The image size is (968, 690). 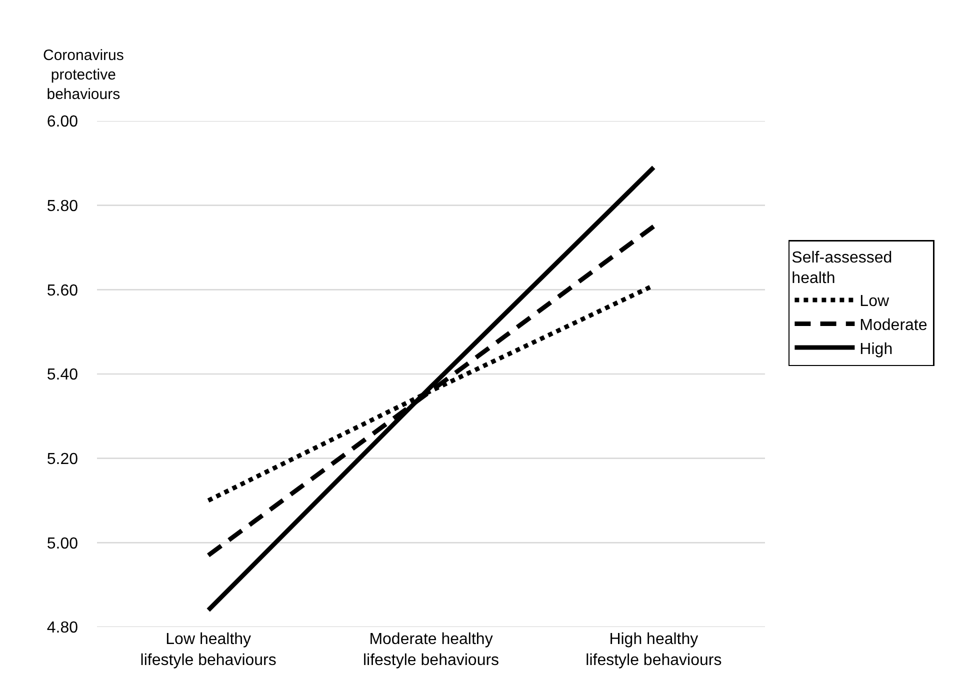 I want to click on legend-label: Low, so click(x=875, y=301).